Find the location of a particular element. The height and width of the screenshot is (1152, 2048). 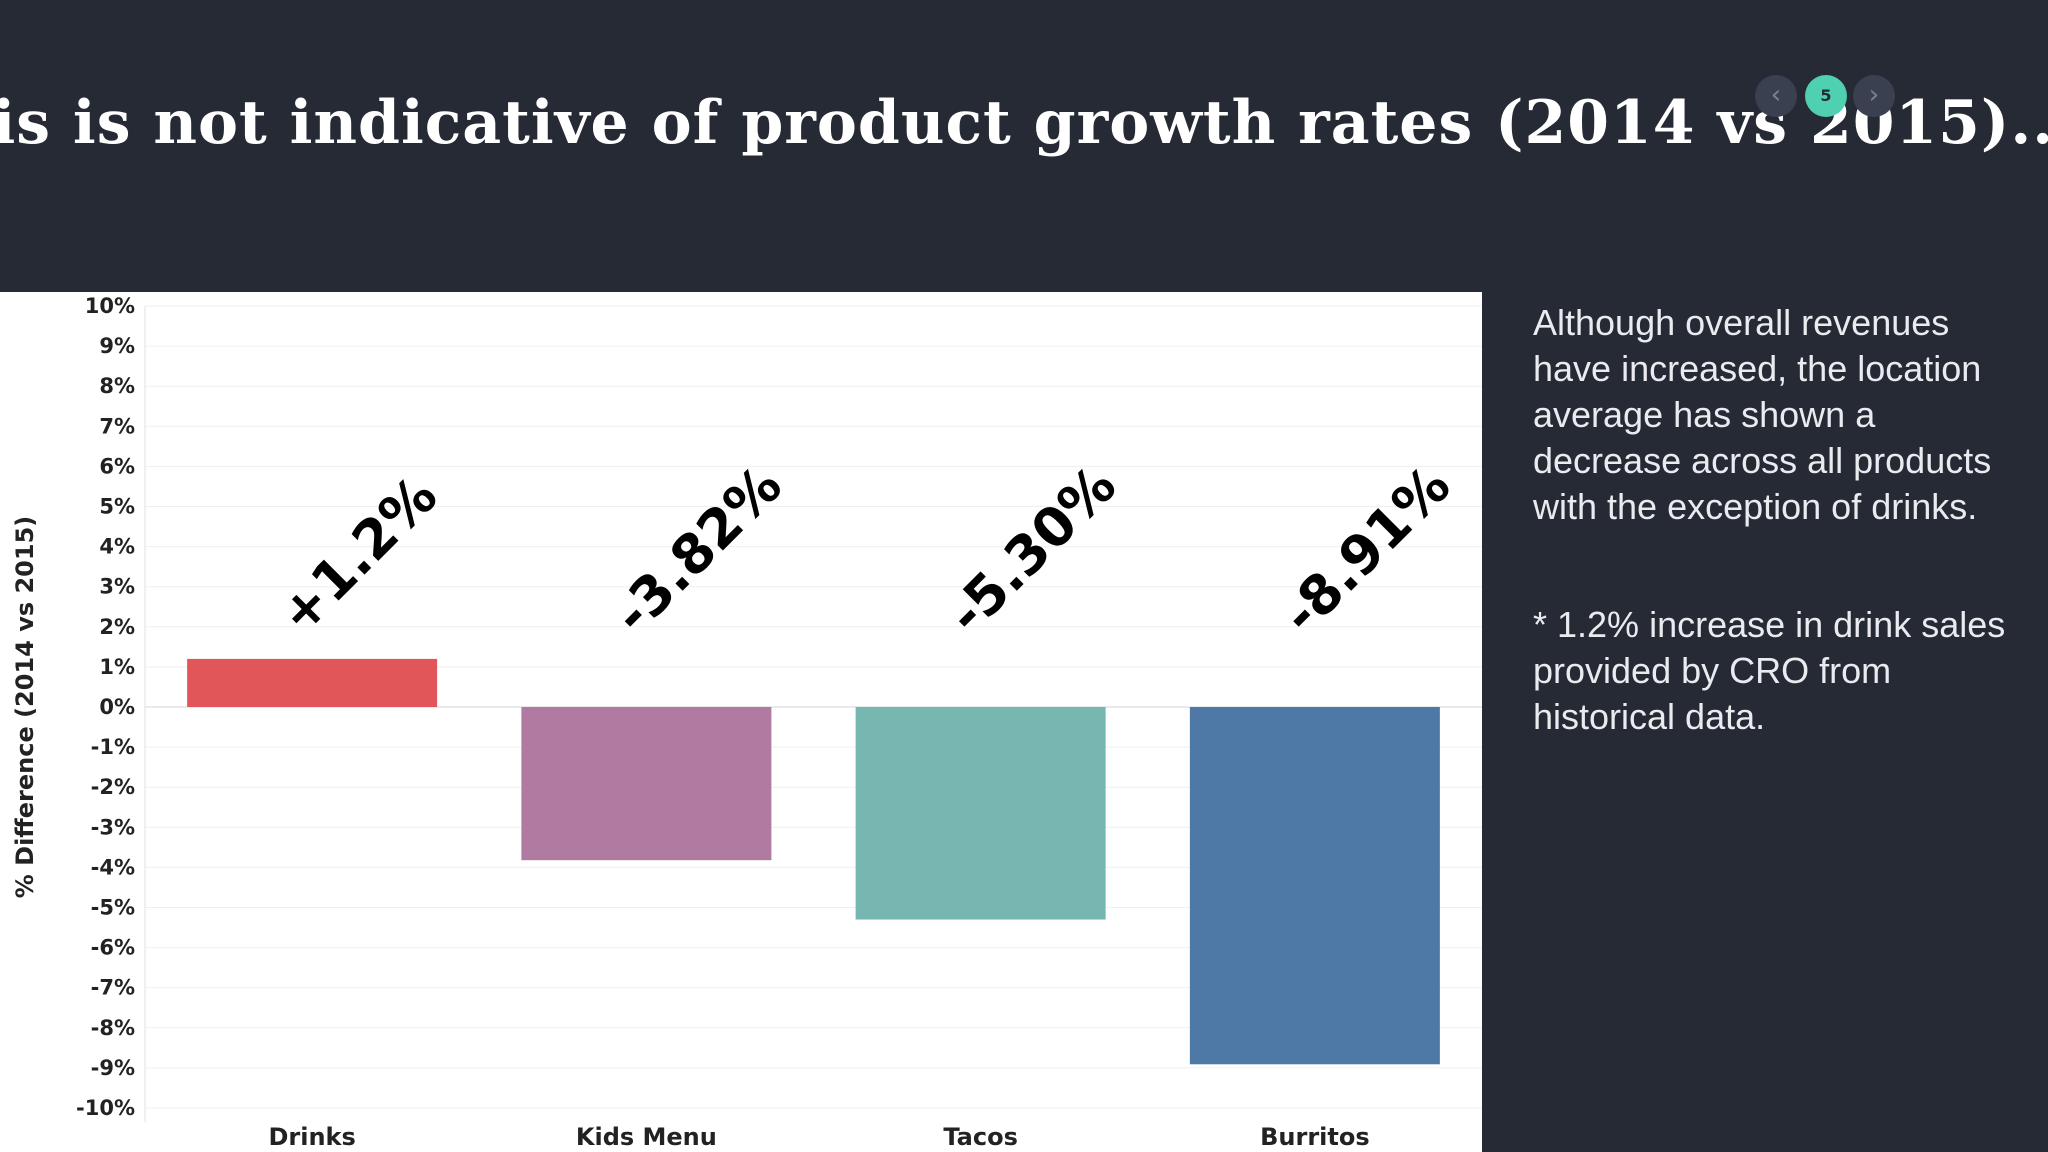

y-tick-label: 5% is located at coordinates (117, 507).